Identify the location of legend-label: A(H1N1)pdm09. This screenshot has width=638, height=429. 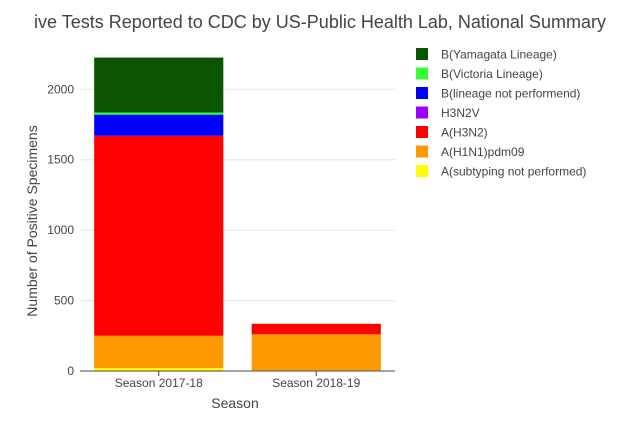
(483, 152).